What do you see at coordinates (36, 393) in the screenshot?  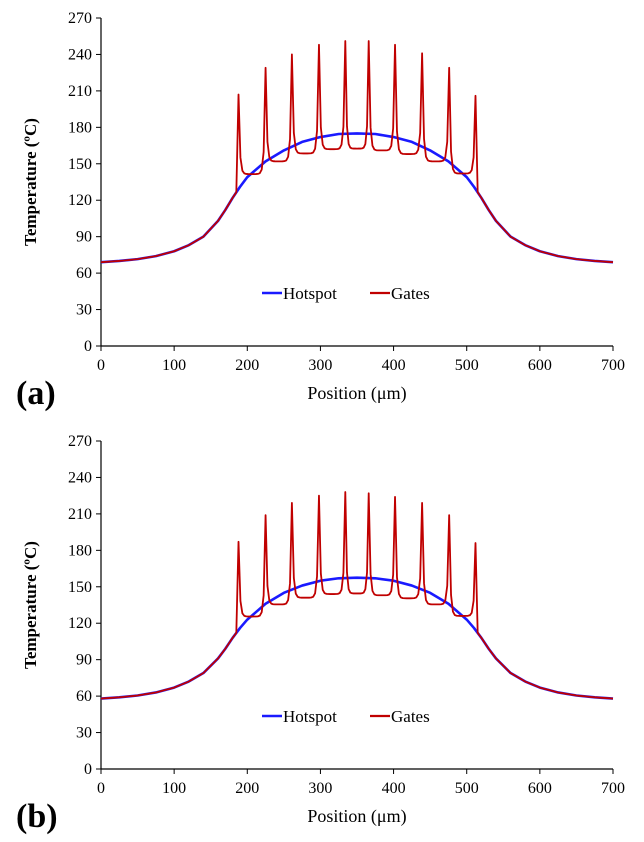 I see `panel-label: (a)` at bounding box center [36, 393].